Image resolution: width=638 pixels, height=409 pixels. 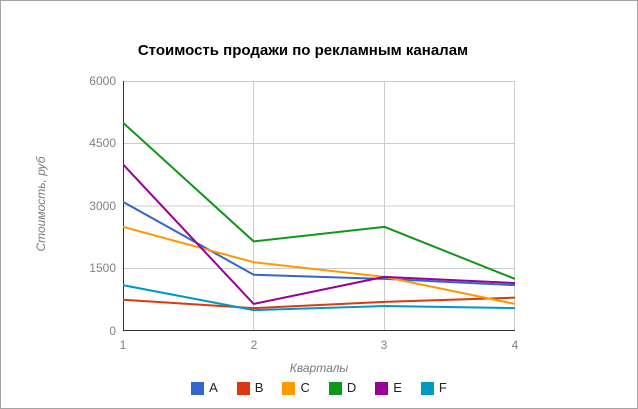 What do you see at coordinates (102, 81) in the screenshot?
I see `y-tick-label-6000: 6000` at bounding box center [102, 81].